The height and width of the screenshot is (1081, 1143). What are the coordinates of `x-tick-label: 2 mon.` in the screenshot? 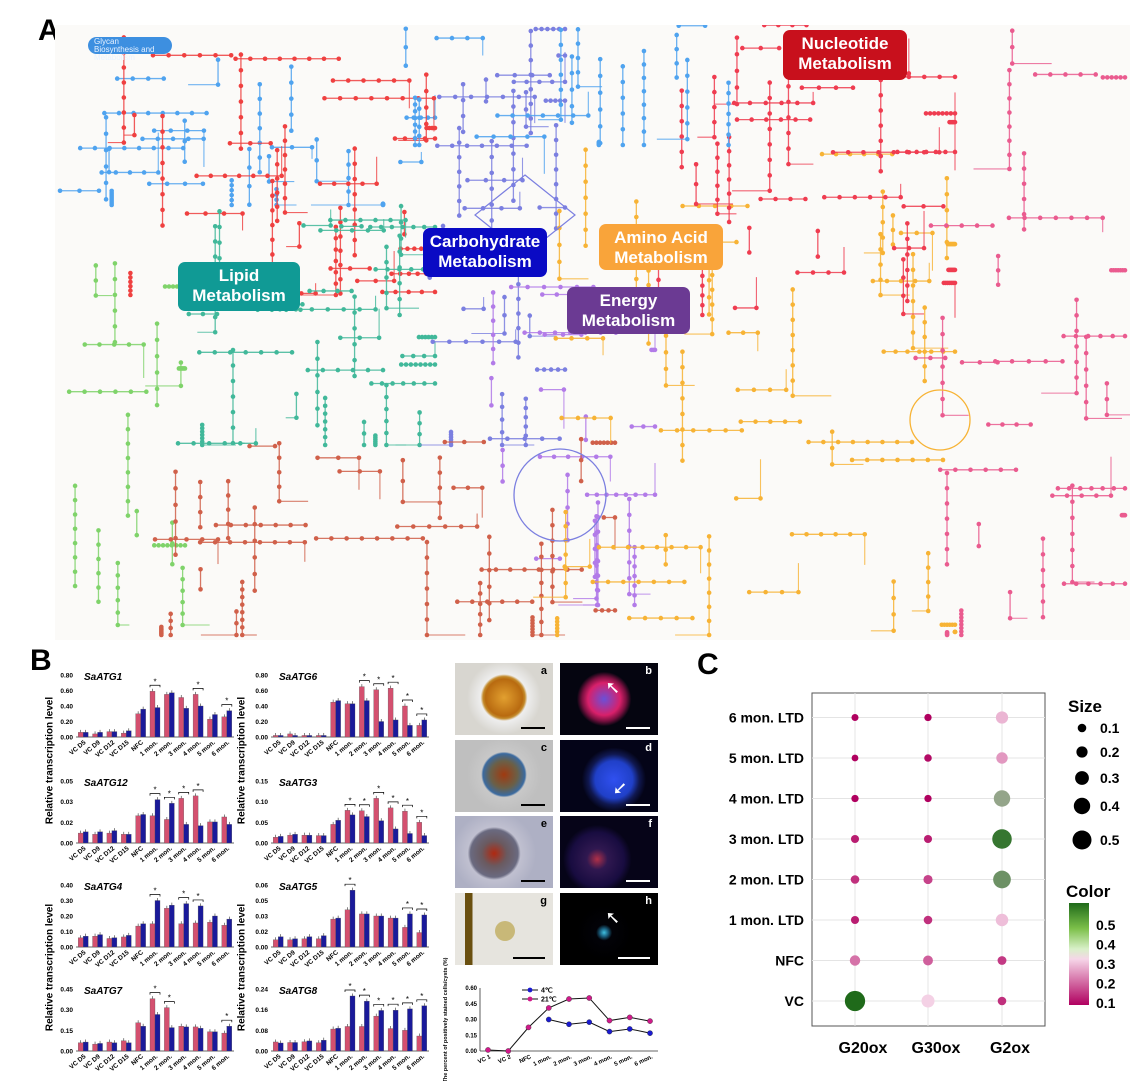 It's located at (563, 1061).